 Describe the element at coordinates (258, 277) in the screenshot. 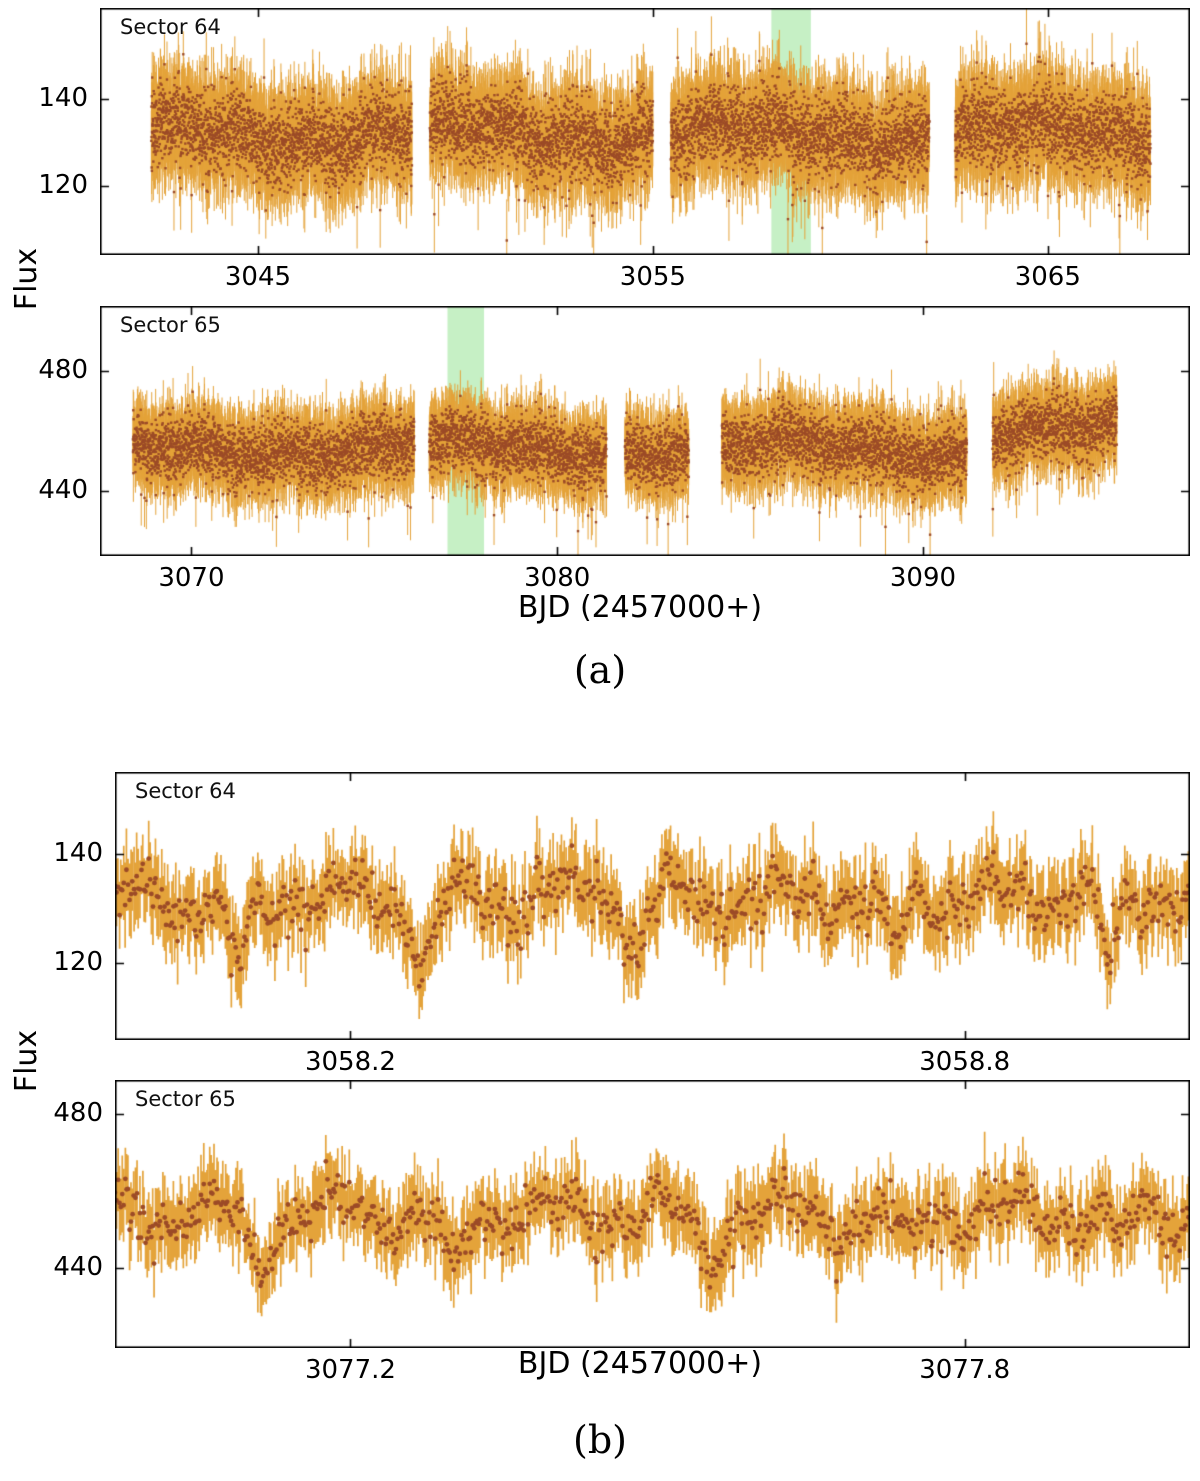

I see `x-tick-label: 3045` at that location.